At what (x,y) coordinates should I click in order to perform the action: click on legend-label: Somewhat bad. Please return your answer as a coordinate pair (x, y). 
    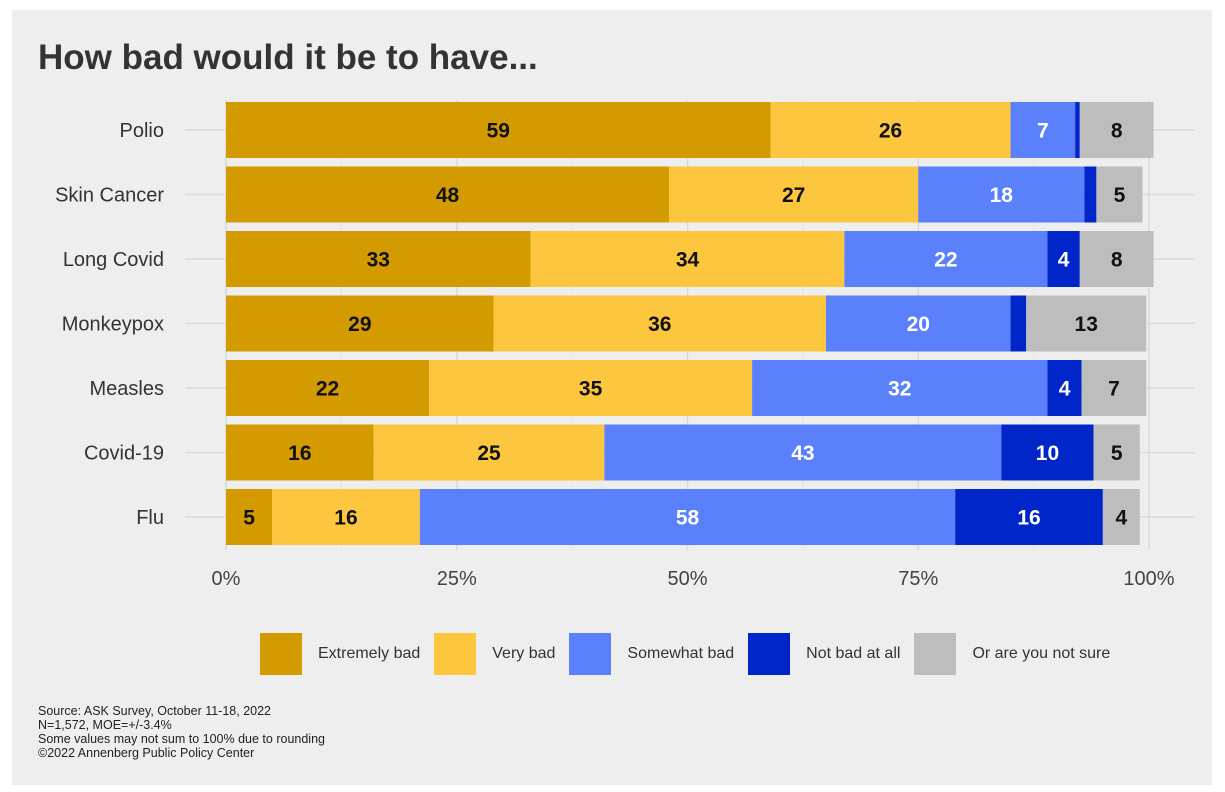
    Looking at the image, I should click on (681, 653).